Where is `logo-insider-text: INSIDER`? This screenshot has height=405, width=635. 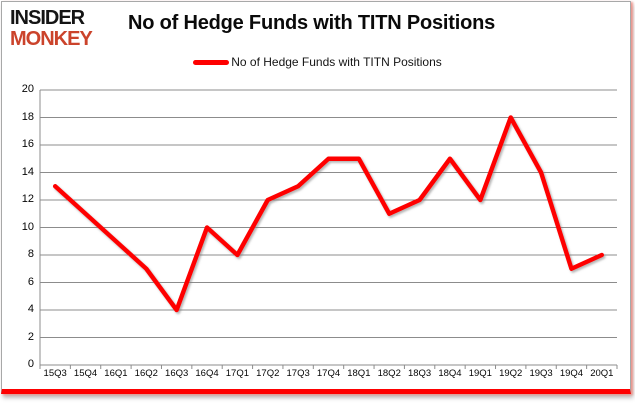
logo-insider-text: INSIDER is located at coordinates (47, 18).